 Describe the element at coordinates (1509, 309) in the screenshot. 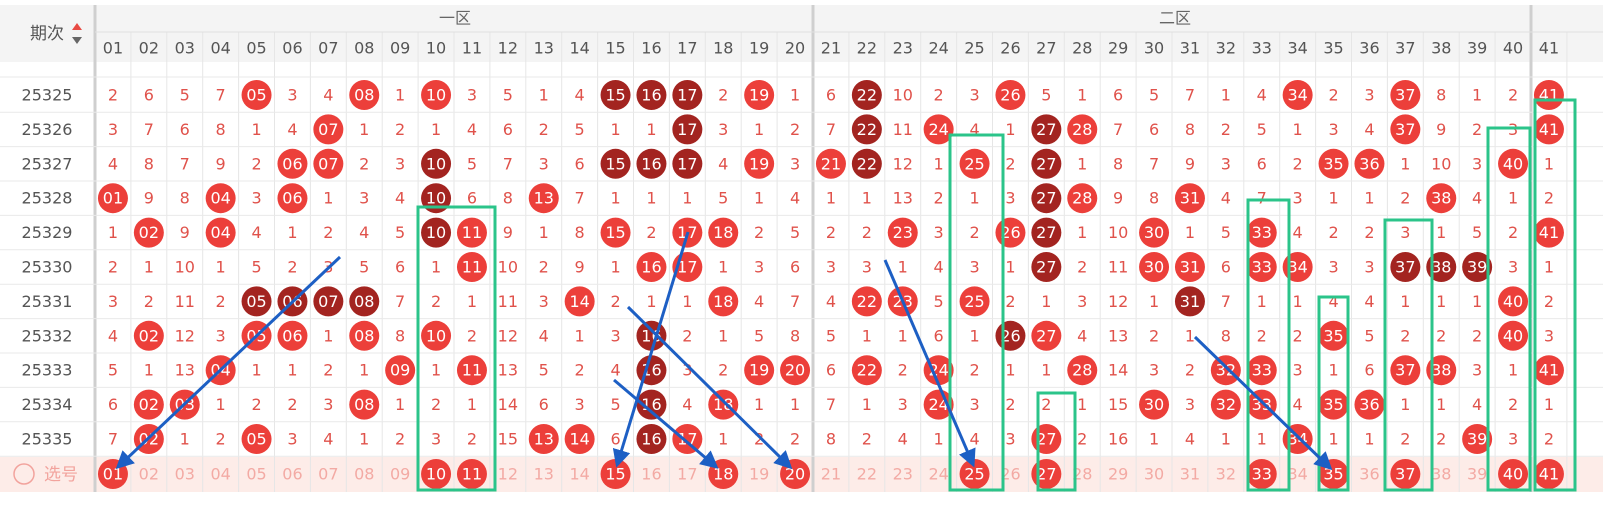

I see `box` at that location.